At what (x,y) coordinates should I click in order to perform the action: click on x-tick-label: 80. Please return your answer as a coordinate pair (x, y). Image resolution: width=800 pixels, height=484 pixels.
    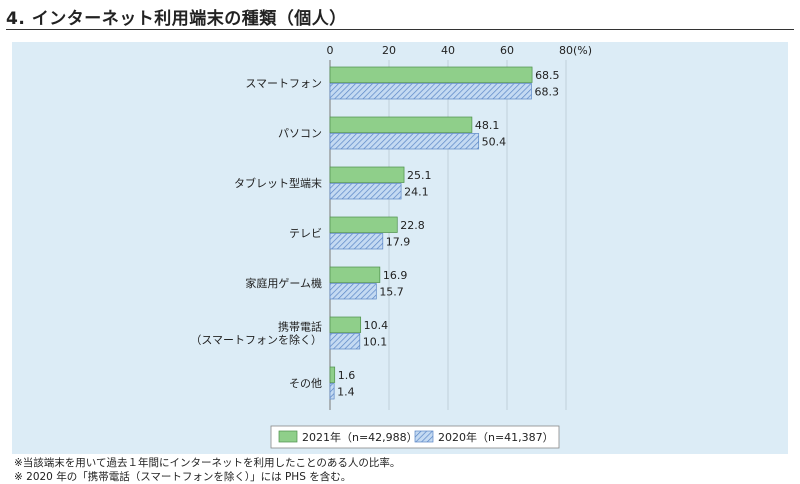
    Looking at the image, I should click on (566, 50).